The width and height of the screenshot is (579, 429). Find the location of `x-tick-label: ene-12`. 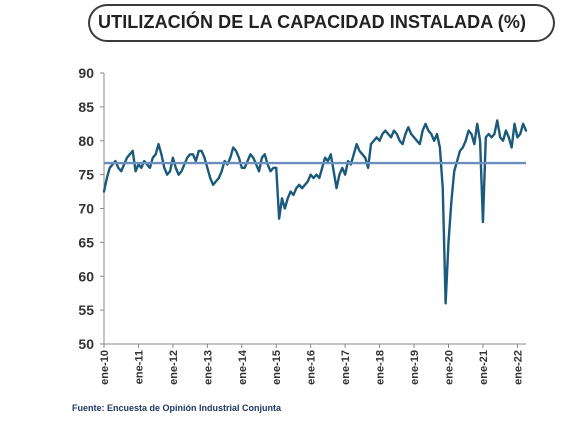

x-tick-label: ene-12 is located at coordinates (174, 367).